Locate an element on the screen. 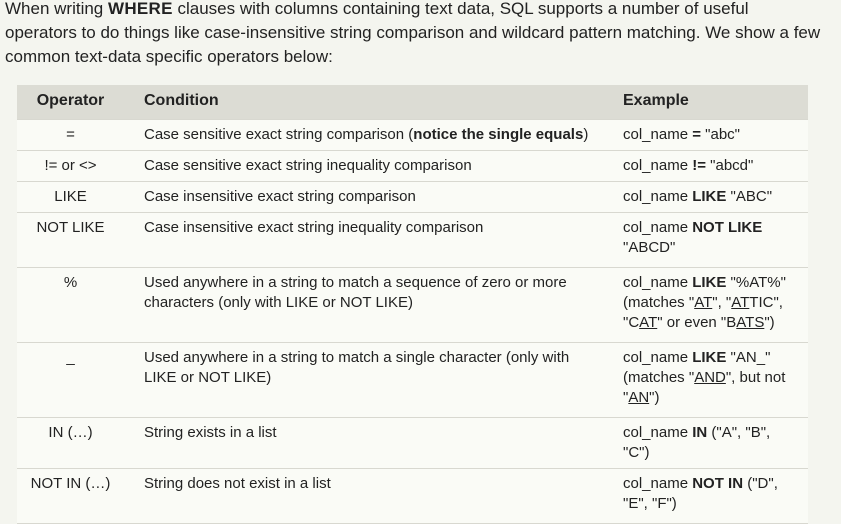 The width and height of the screenshot is (841, 524). example-cell: col_name NOT LIKE "ABCD" is located at coordinates (708, 240).